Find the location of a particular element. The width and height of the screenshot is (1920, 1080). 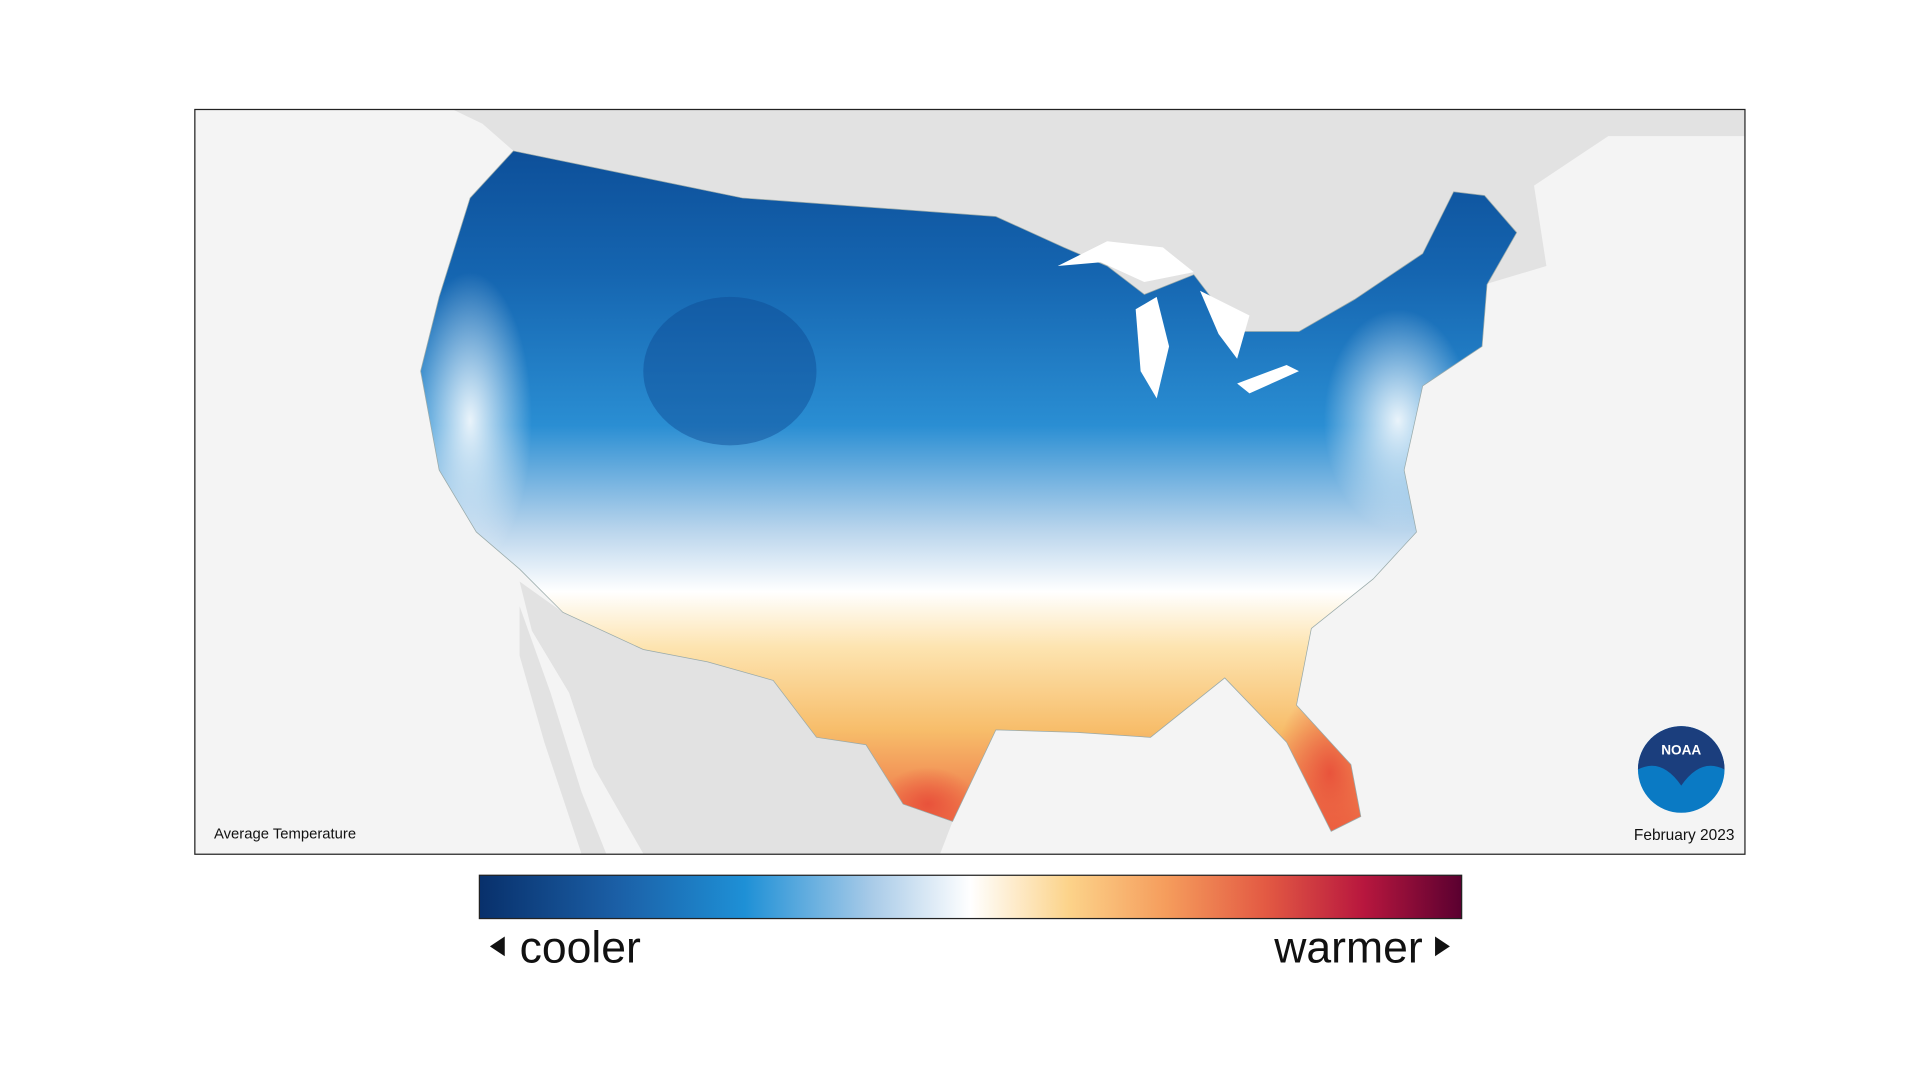

noaa-logo: NOAA is located at coordinates (1681, 769).